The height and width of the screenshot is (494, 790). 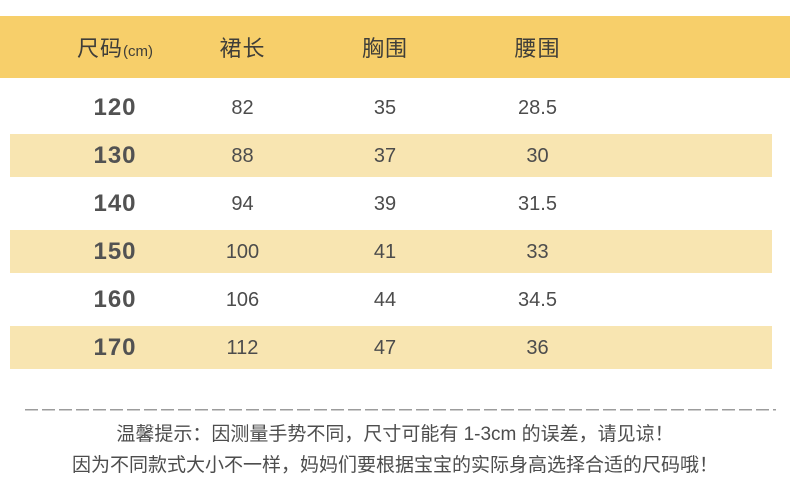 I want to click on tips-line-1: 温馨提示：因测量手势不同，尺寸可能有 1-3cm 的误差，请见谅！, so click(x=395, y=434).